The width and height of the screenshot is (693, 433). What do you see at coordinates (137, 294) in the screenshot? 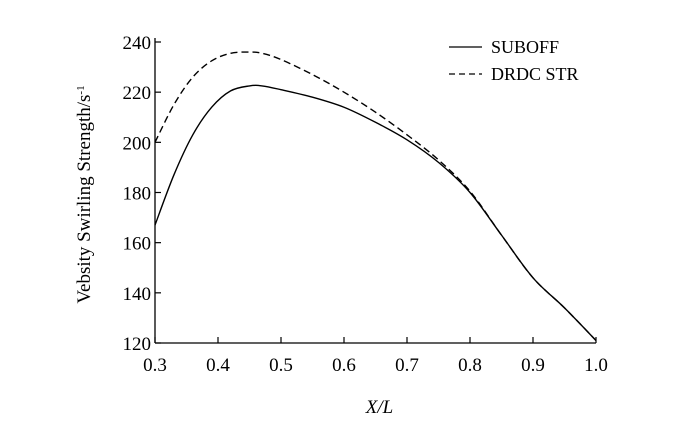
I see `y-tick-label: 140` at bounding box center [137, 294].